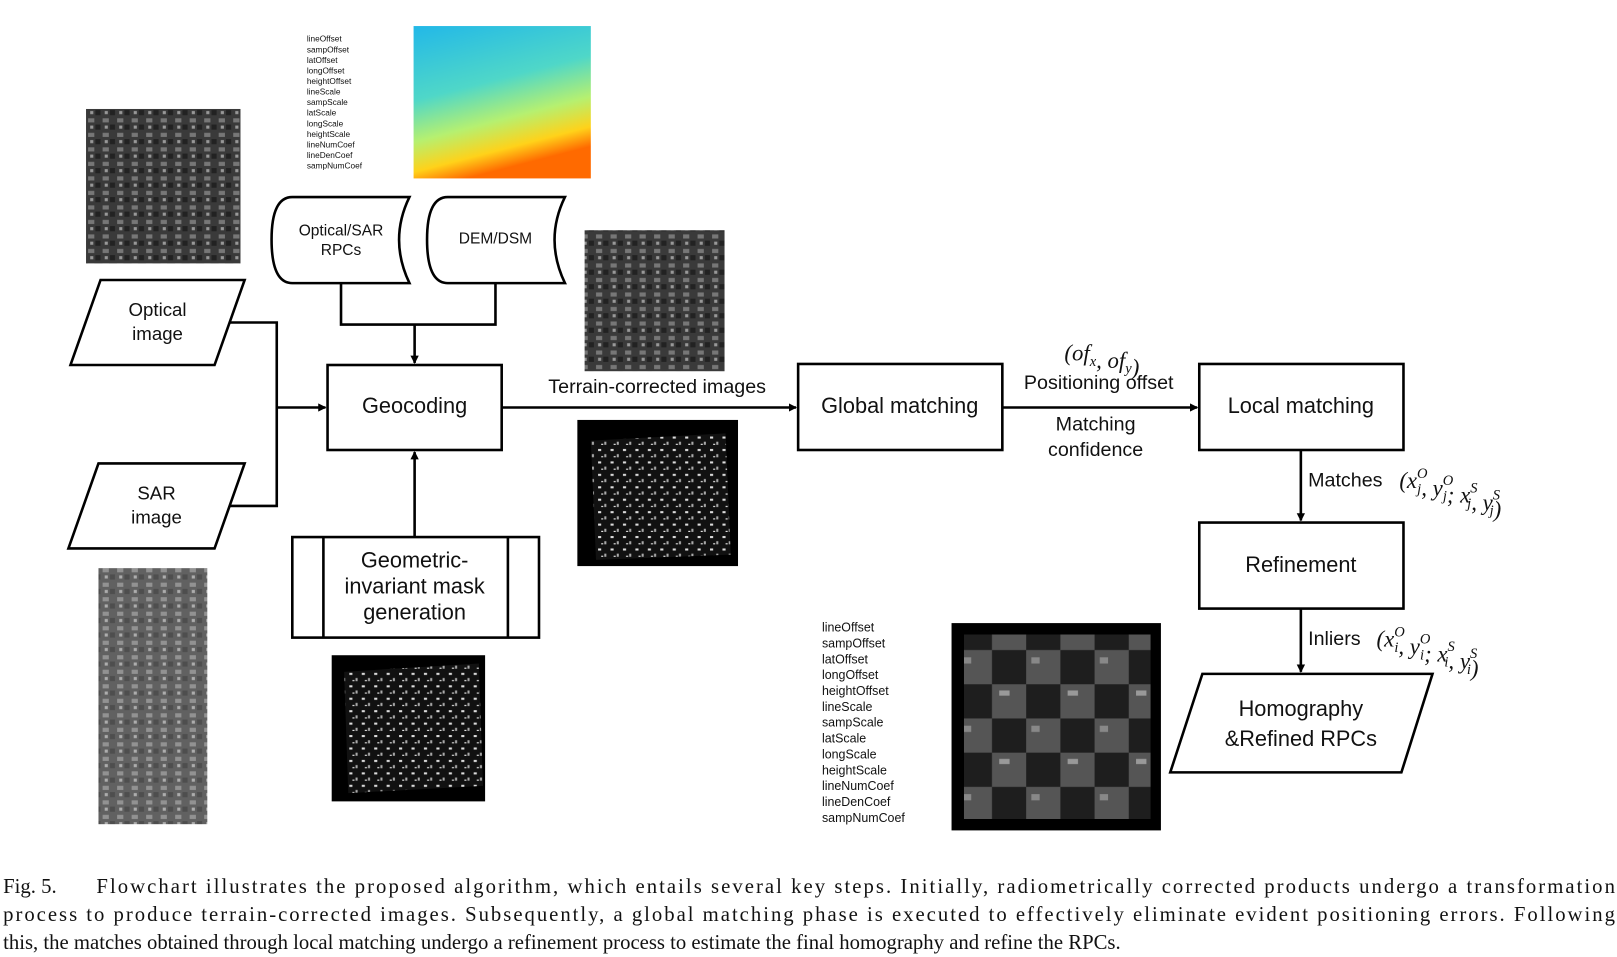  What do you see at coordinates (496, 240) in the screenshot?
I see `storage-shape` at bounding box center [496, 240].